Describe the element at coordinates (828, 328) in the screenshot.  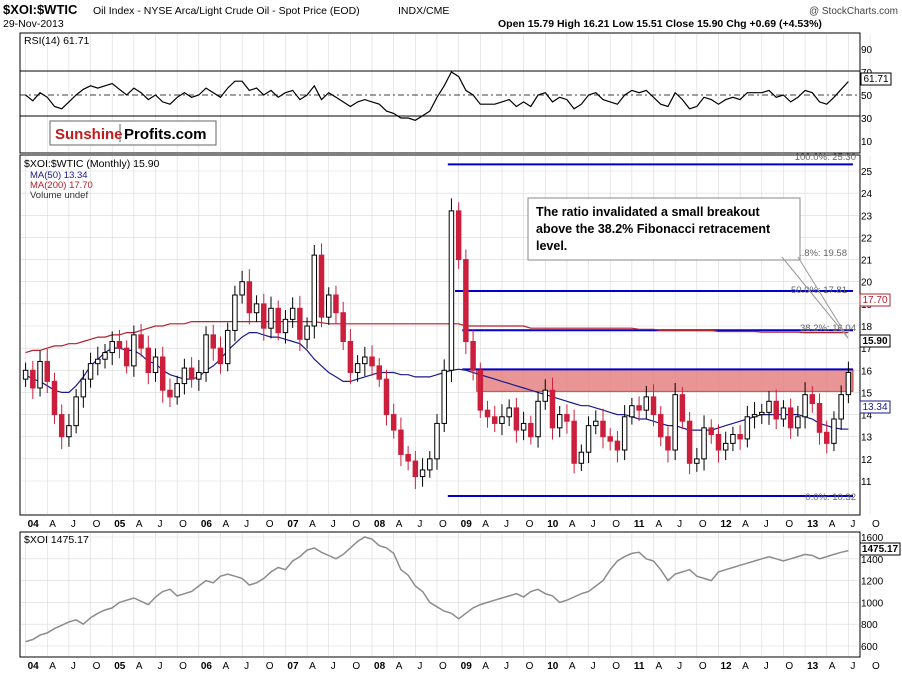
I see `fib-label-382: 38.2%: 16.04` at that location.